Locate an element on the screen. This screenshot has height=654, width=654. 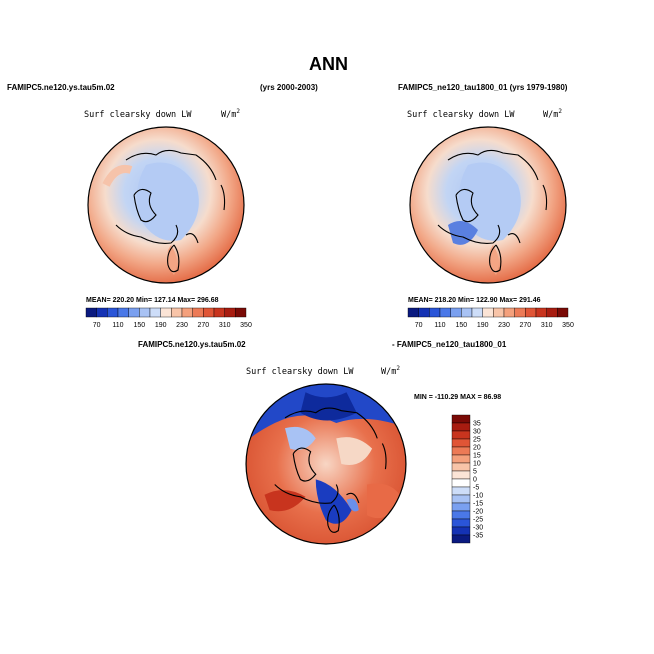
panel3-colorbar-tick-label: -15 is located at coordinates (478, 504).